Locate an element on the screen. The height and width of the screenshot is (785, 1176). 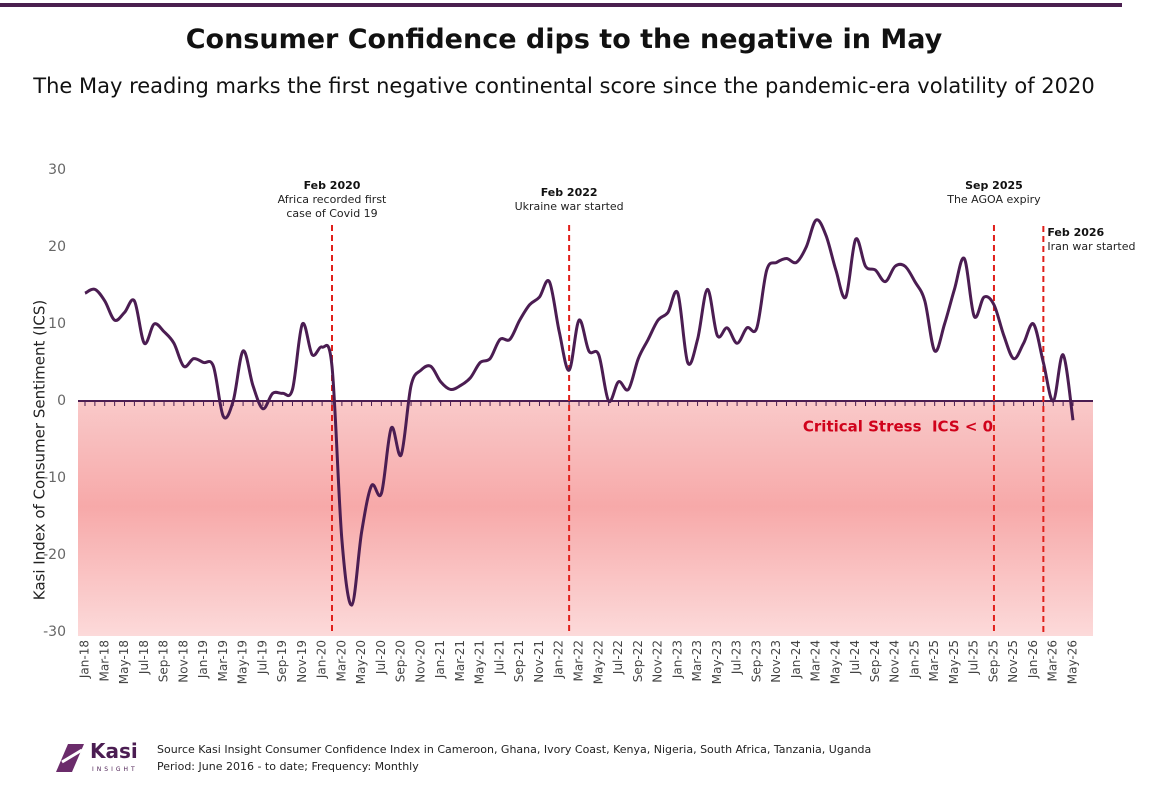
top-bar is located at coordinates (561, 5).